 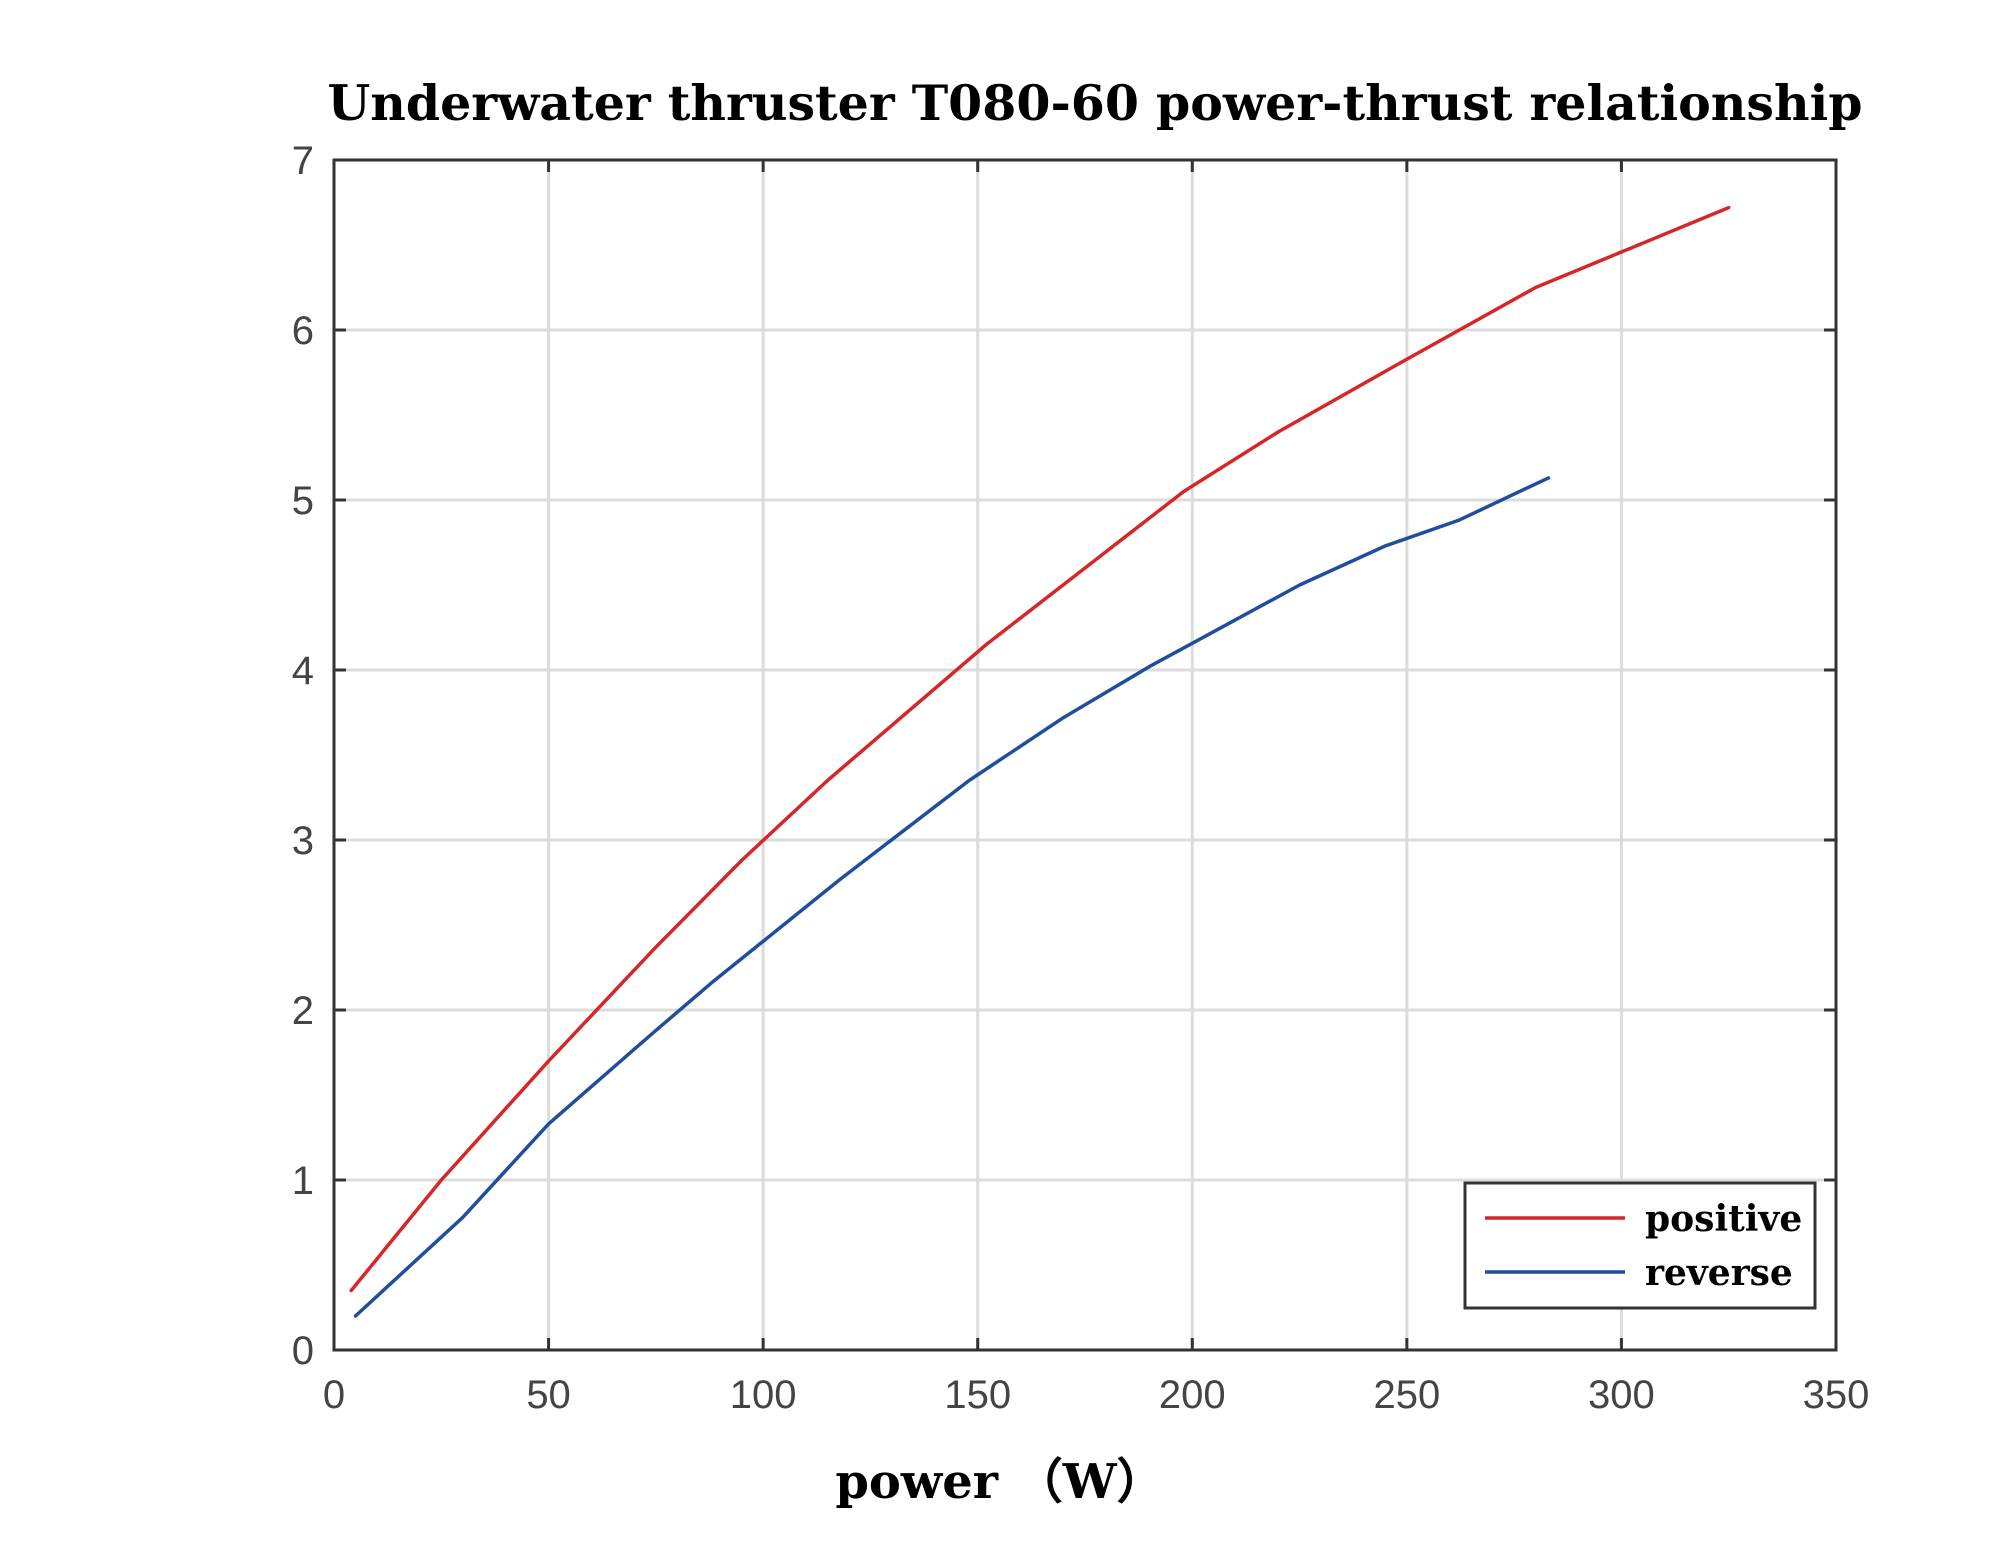 What do you see at coordinates (999, 1482) in the screenshot?
I see `x-axis-label: power （W）` at bounding box center [999, 1482].